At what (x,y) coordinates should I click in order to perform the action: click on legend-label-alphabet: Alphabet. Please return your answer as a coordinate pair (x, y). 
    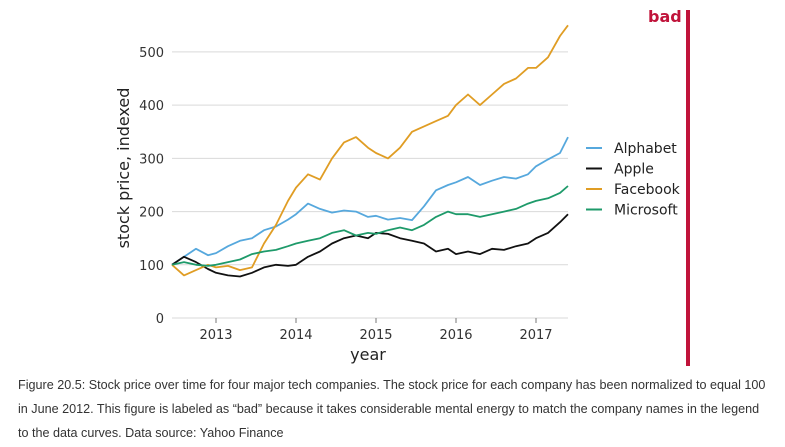
    Looking at the image, I should click on (645, 149).